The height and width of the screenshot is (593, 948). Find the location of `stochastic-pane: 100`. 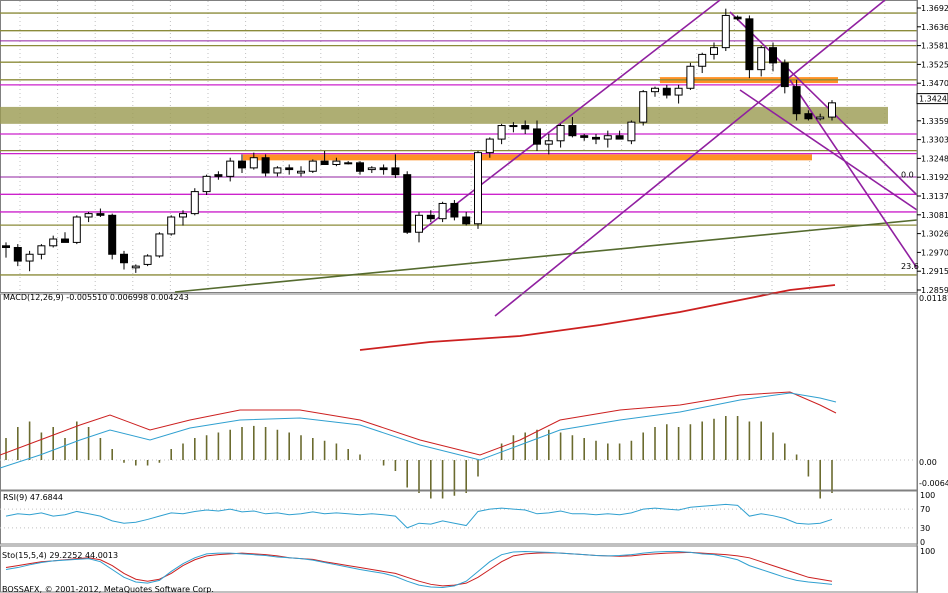

stochastic-pane: 100 is located at coordinates (467, 569).